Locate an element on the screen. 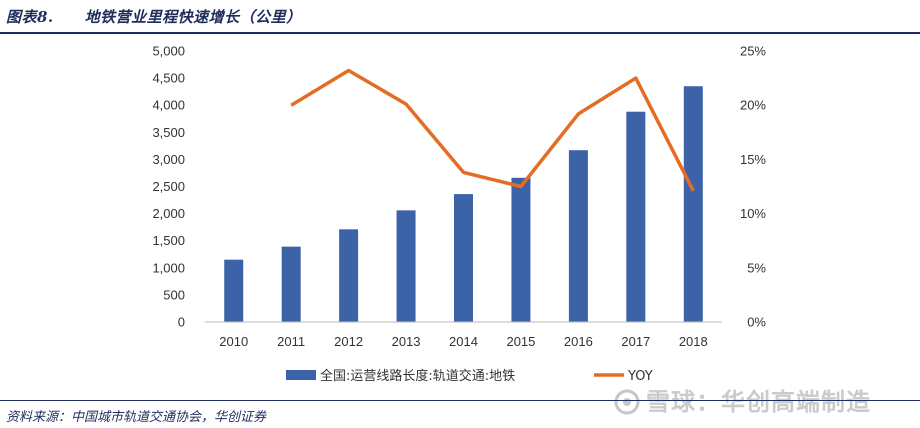  x-axis: 2010 2011 2012 2013 2014 2015 2016 2017 2018 is located at coordinates (463, 341).